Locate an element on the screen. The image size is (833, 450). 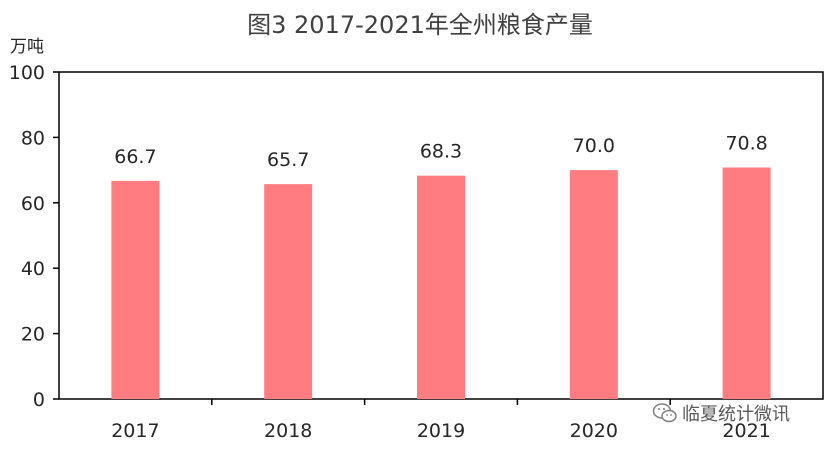
y-axis-ticks: 0 20 40 60 80 100 is located at coordinates (34, 236).